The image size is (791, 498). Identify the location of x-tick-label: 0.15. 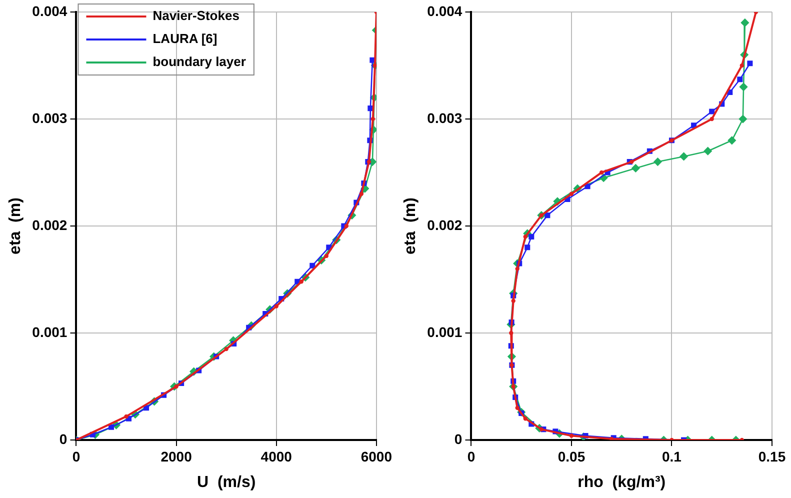
(772, 456).